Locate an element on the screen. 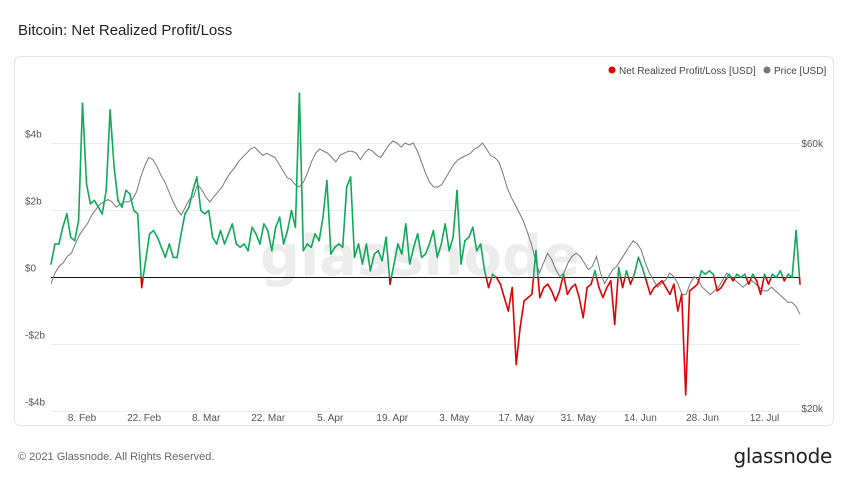 The height and width of the screenshot is (478, 850). x-tick-label: 19. Apr is located at coordinates (392, 418).